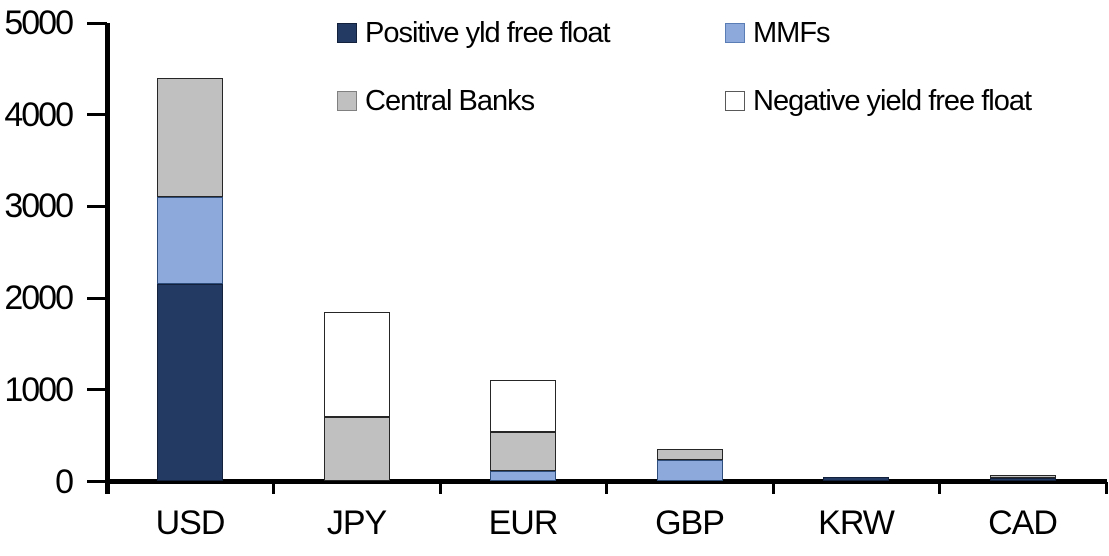 The width and height of the screenshot is (1109, 556). I want to click on legend-label: MMFs, so click(792, 33).